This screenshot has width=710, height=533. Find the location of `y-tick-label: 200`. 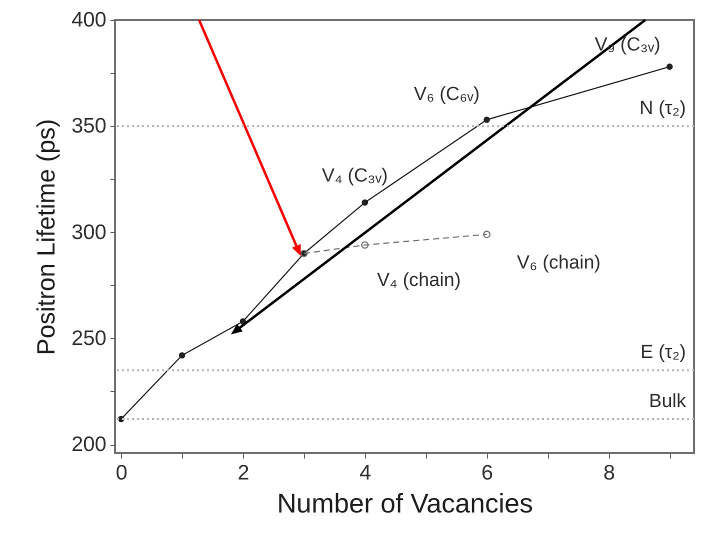

y-tick-label: 200 is located at coordinates (88, 444).